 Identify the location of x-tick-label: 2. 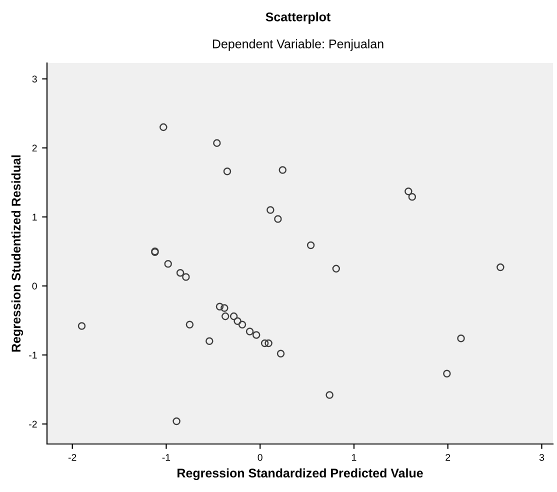
(448, 457).